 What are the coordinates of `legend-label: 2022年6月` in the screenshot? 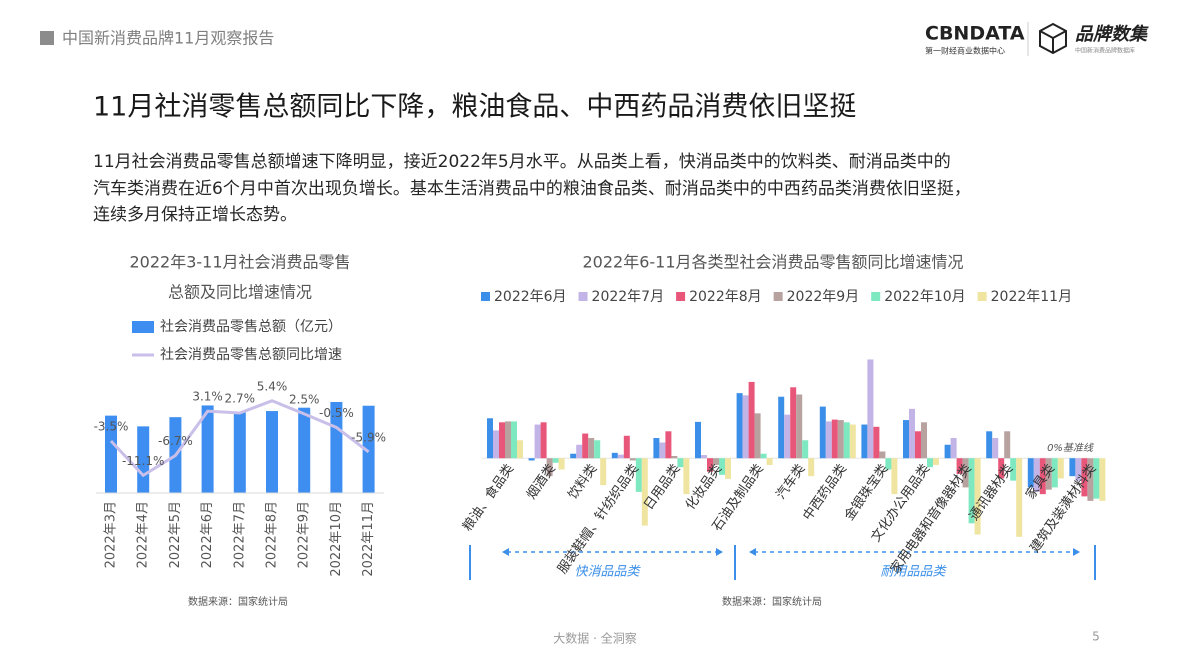 It's located at (530, 297).